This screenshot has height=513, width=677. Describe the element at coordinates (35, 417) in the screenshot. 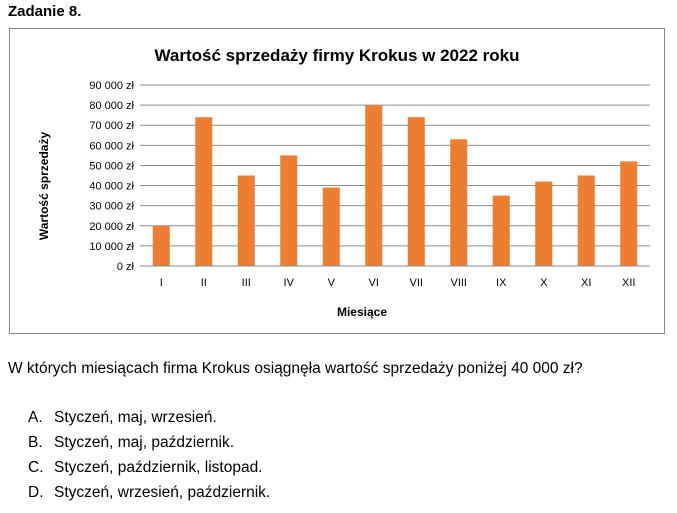

I see `answer-letter: A.` at that location.